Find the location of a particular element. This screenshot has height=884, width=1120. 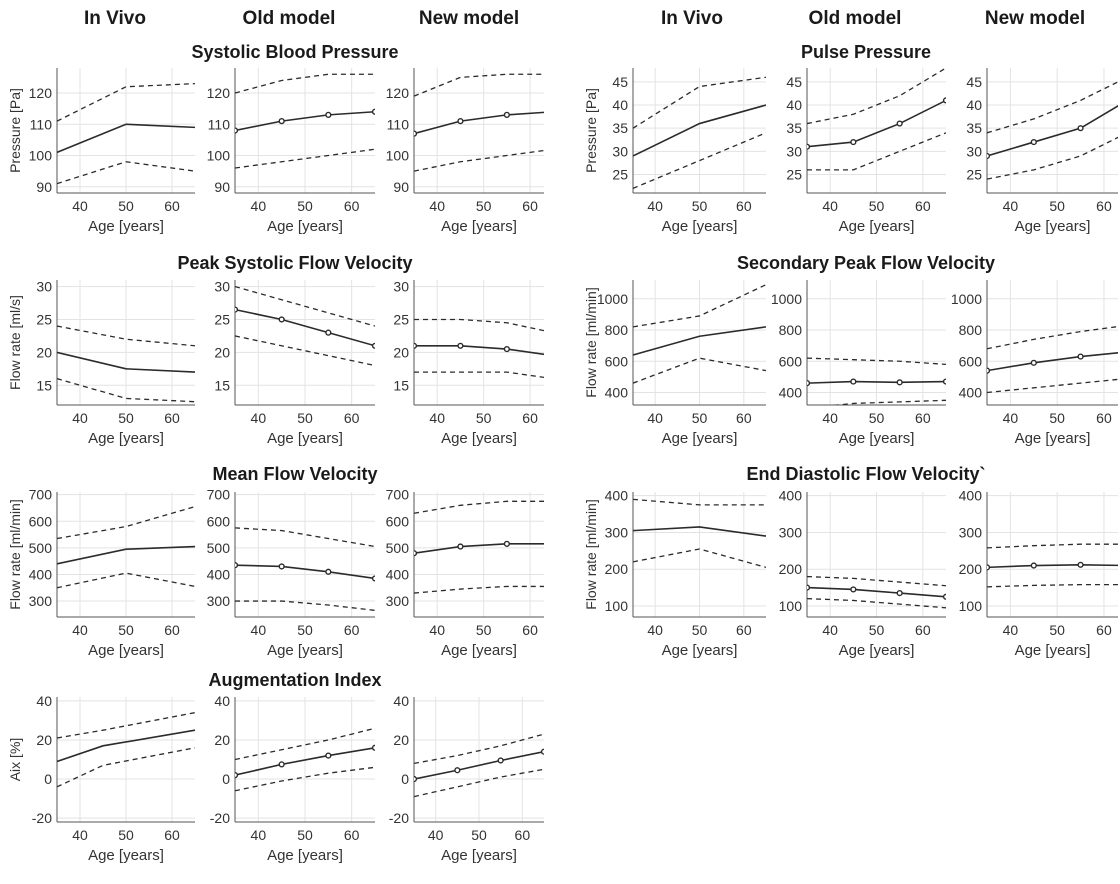

group-title-pulse-pressure: Pulse Pressure is located at coordinates (866, 52).